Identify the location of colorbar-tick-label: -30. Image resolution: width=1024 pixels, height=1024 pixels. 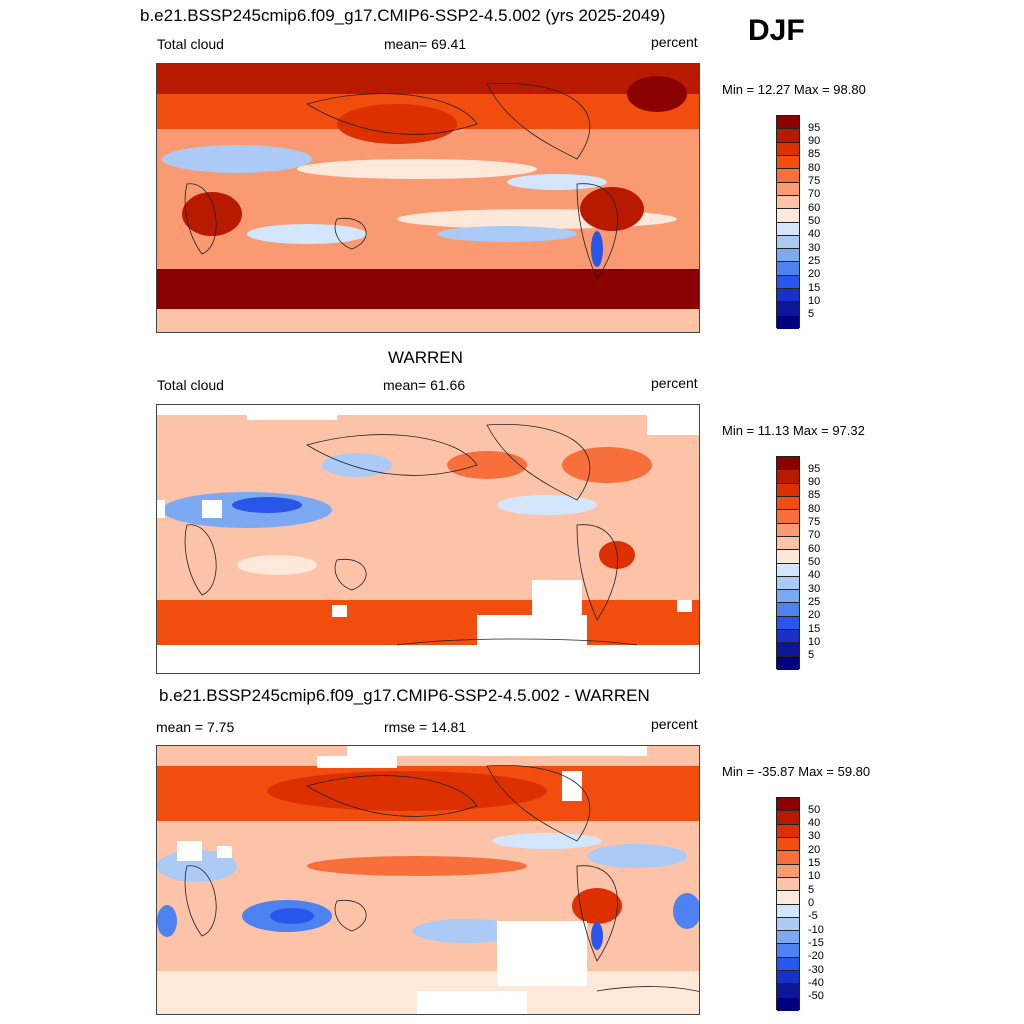
(816, 969).